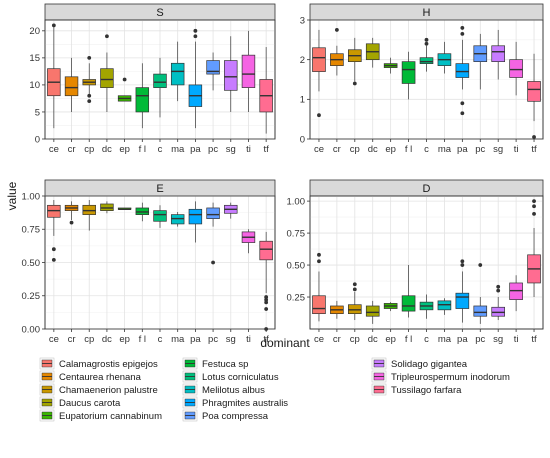 This screenshot has width=550, height=458. What do you see at coordinates (427, 189) in the screenshot?
I see `panel-strip-label: D` at bounding box center [427, 189].